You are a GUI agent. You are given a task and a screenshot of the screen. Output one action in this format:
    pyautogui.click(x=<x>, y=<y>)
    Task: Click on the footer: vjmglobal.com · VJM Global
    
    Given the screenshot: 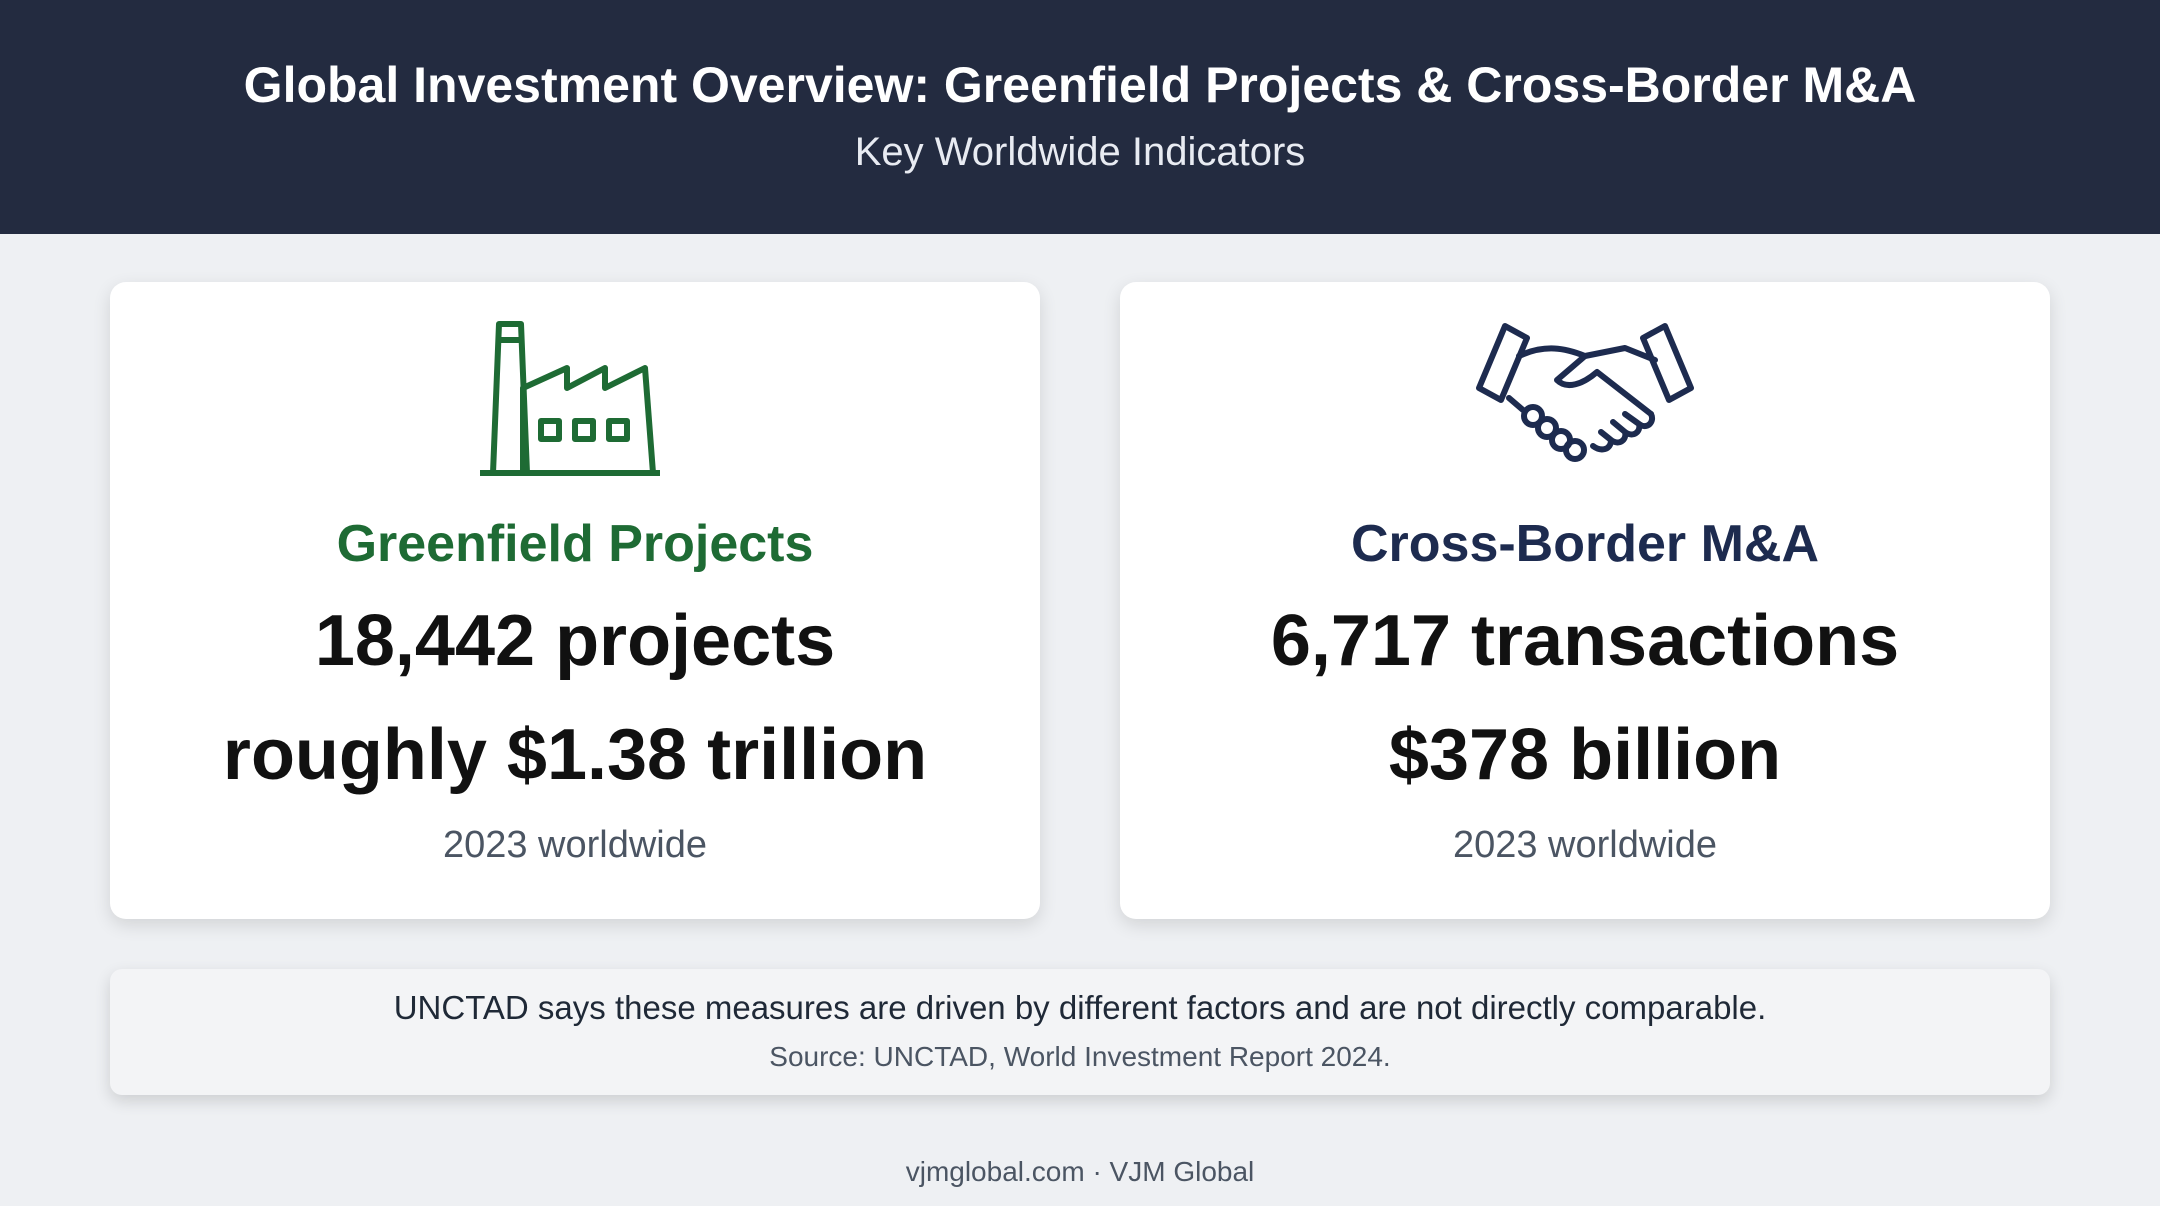 What is the action you would take?
    pyautogui.click(x=1080, y=1171)
    